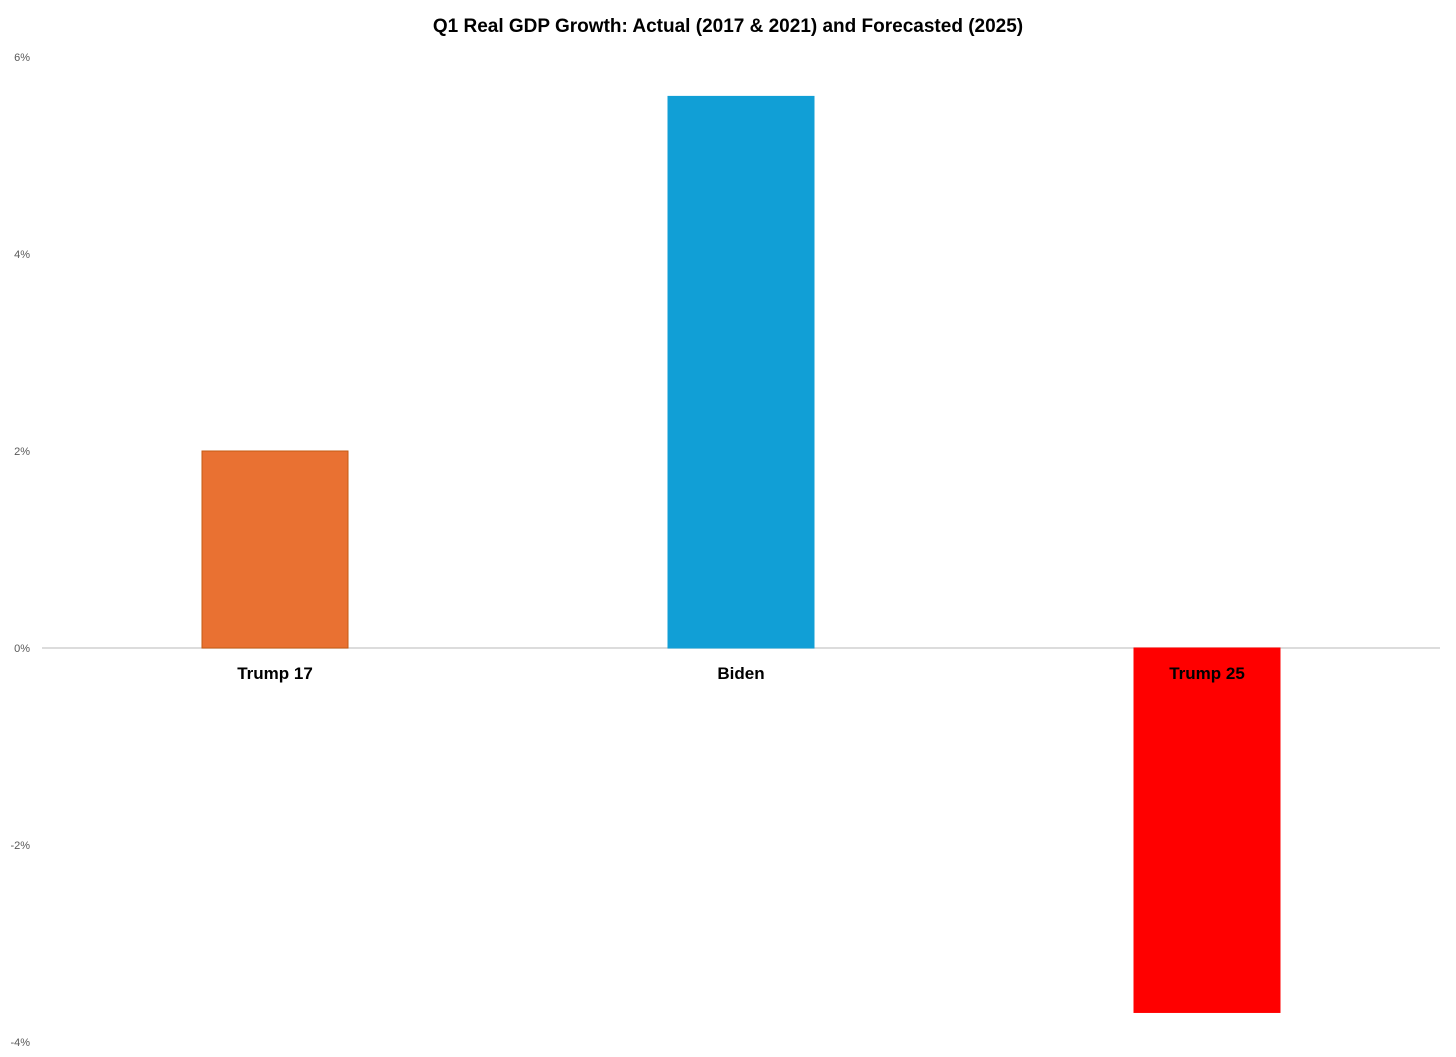 Image resolution: width=1456 pixels, height=1057 pixels. What do you see at coordinates (1207, 673) in the screenshot?
I see `category-label: Trump 25` at bounding box center [1207, 673].